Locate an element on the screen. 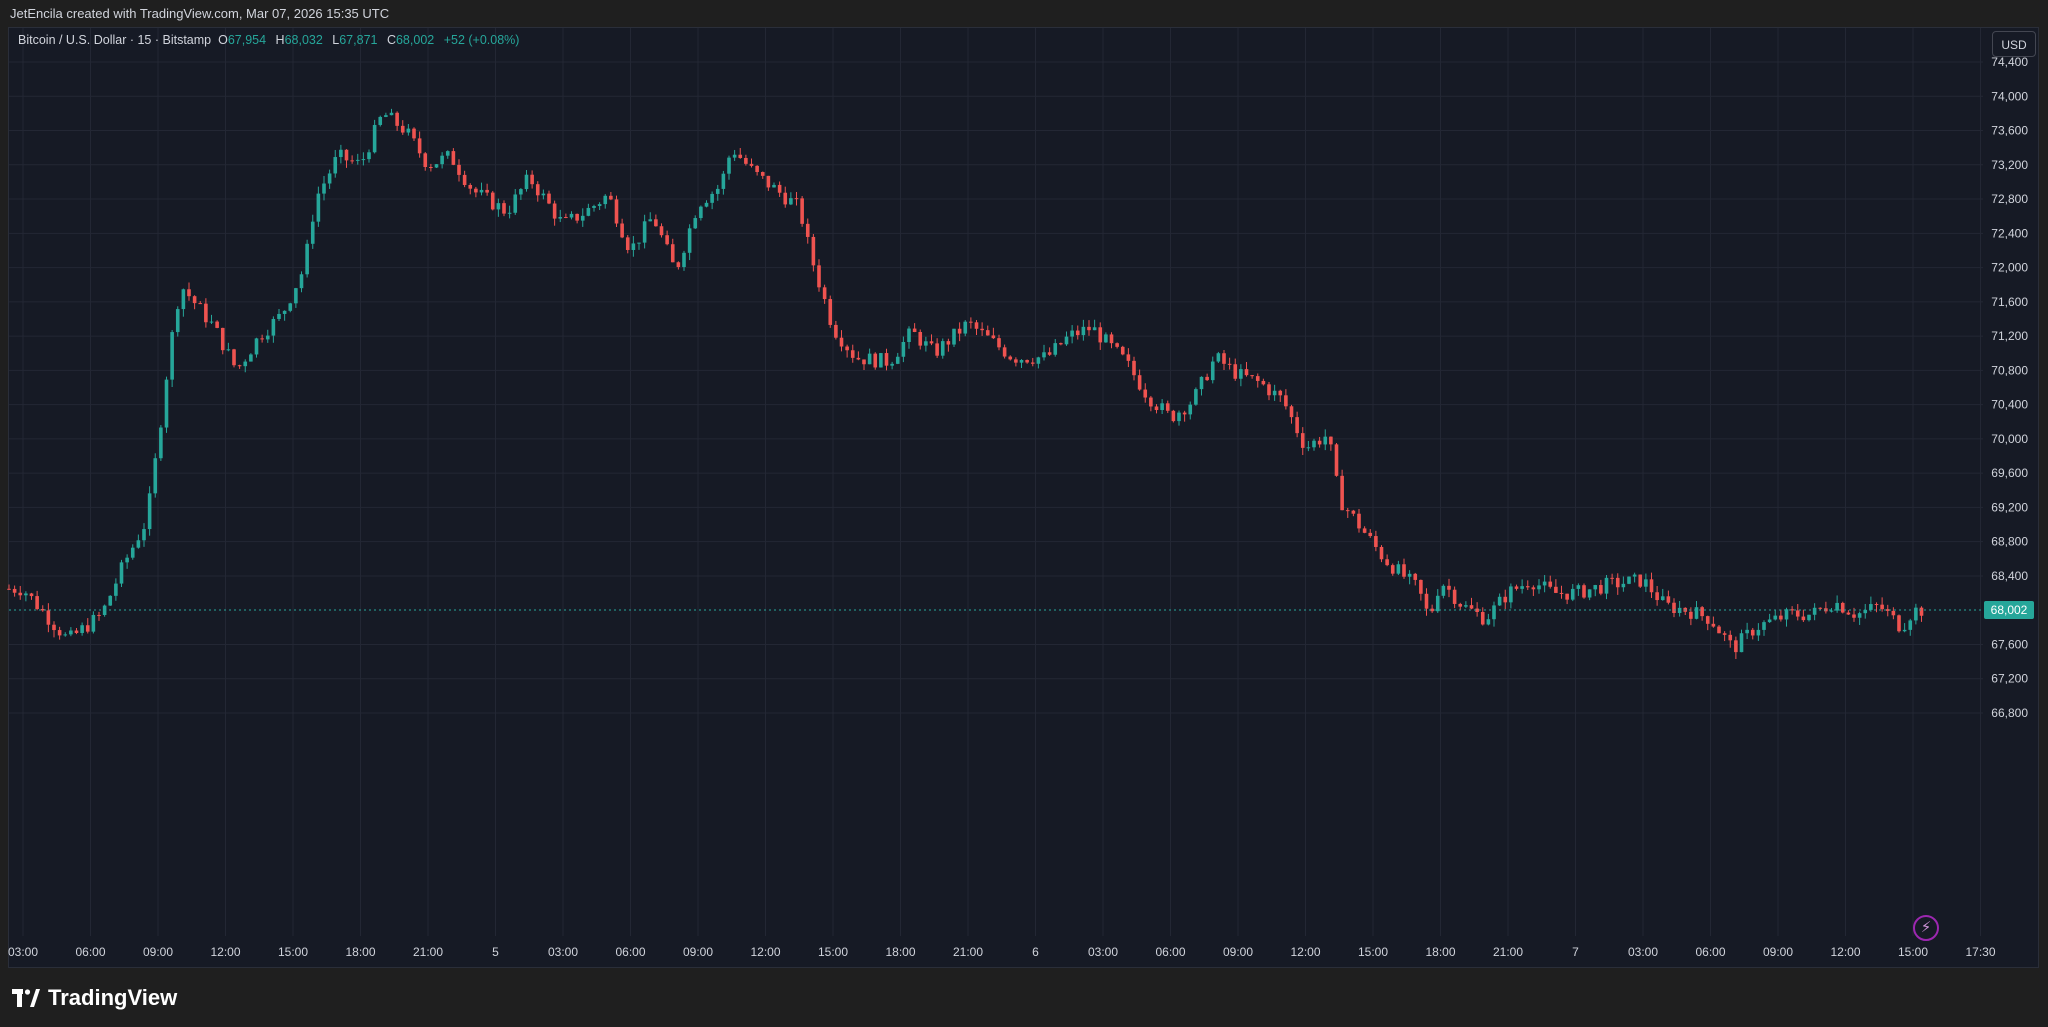 Image resolution: width=2048 pixels, height=1027 pixels. y-tick-label: 74,400 is located at coordinates (2009, 62).